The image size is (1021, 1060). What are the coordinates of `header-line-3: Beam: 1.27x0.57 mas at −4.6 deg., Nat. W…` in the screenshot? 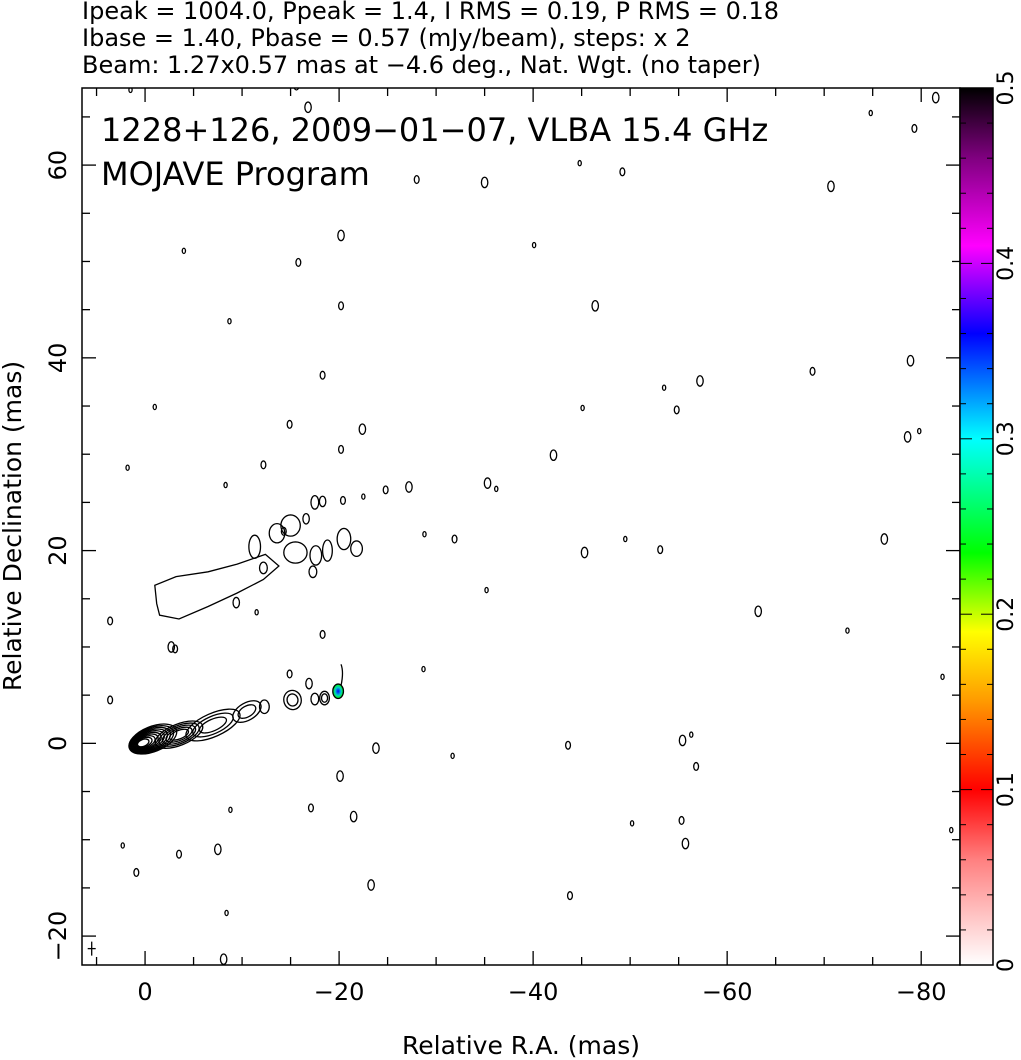 It's located at (421, 65).